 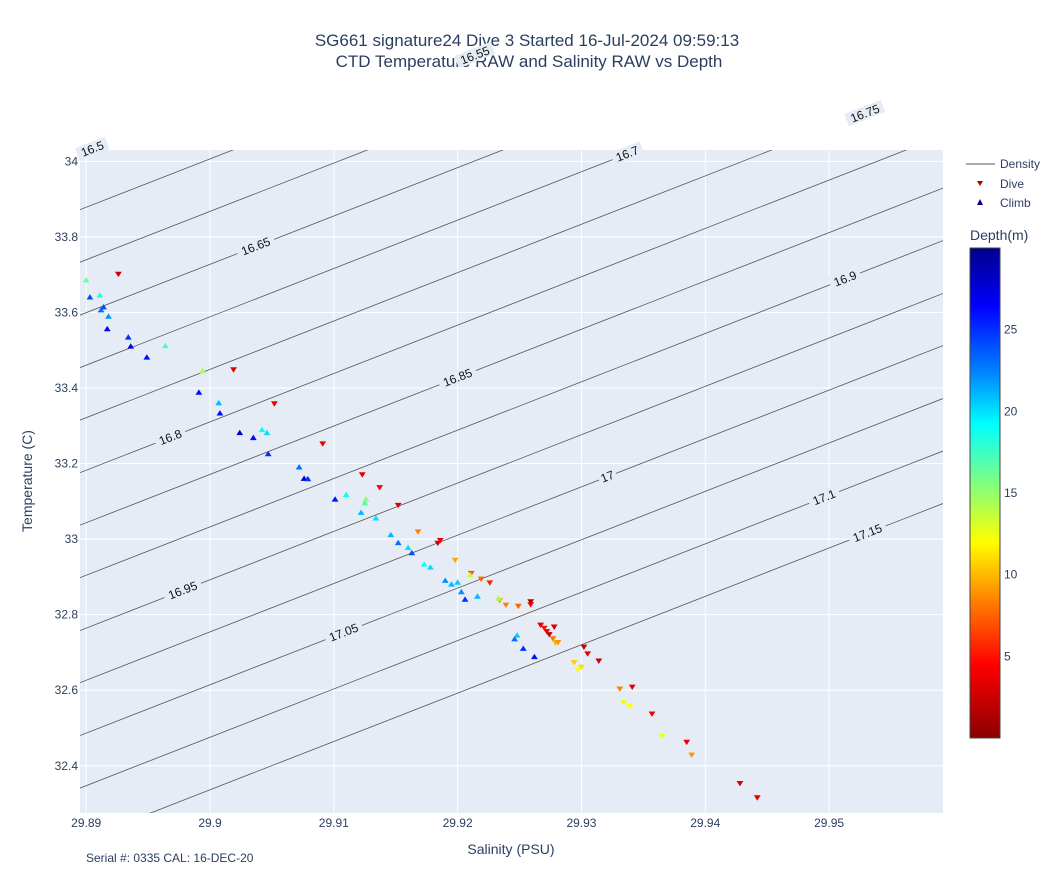 I want to click on y-tick-label: 33.6, so click(x=67, y=312).